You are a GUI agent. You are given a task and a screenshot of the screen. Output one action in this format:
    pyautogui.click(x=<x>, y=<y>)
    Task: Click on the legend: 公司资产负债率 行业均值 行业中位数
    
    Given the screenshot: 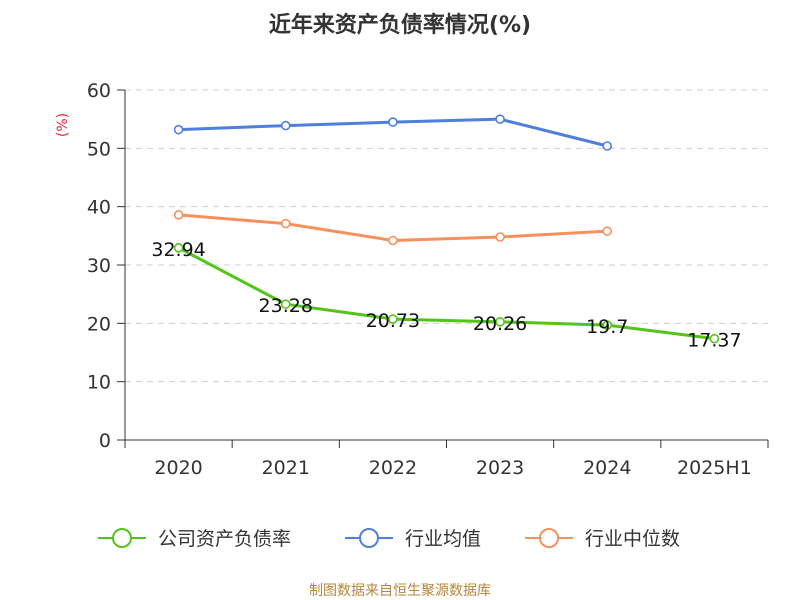 What is the action you would take?
    pyautogui.click(x=389, y=539)
    